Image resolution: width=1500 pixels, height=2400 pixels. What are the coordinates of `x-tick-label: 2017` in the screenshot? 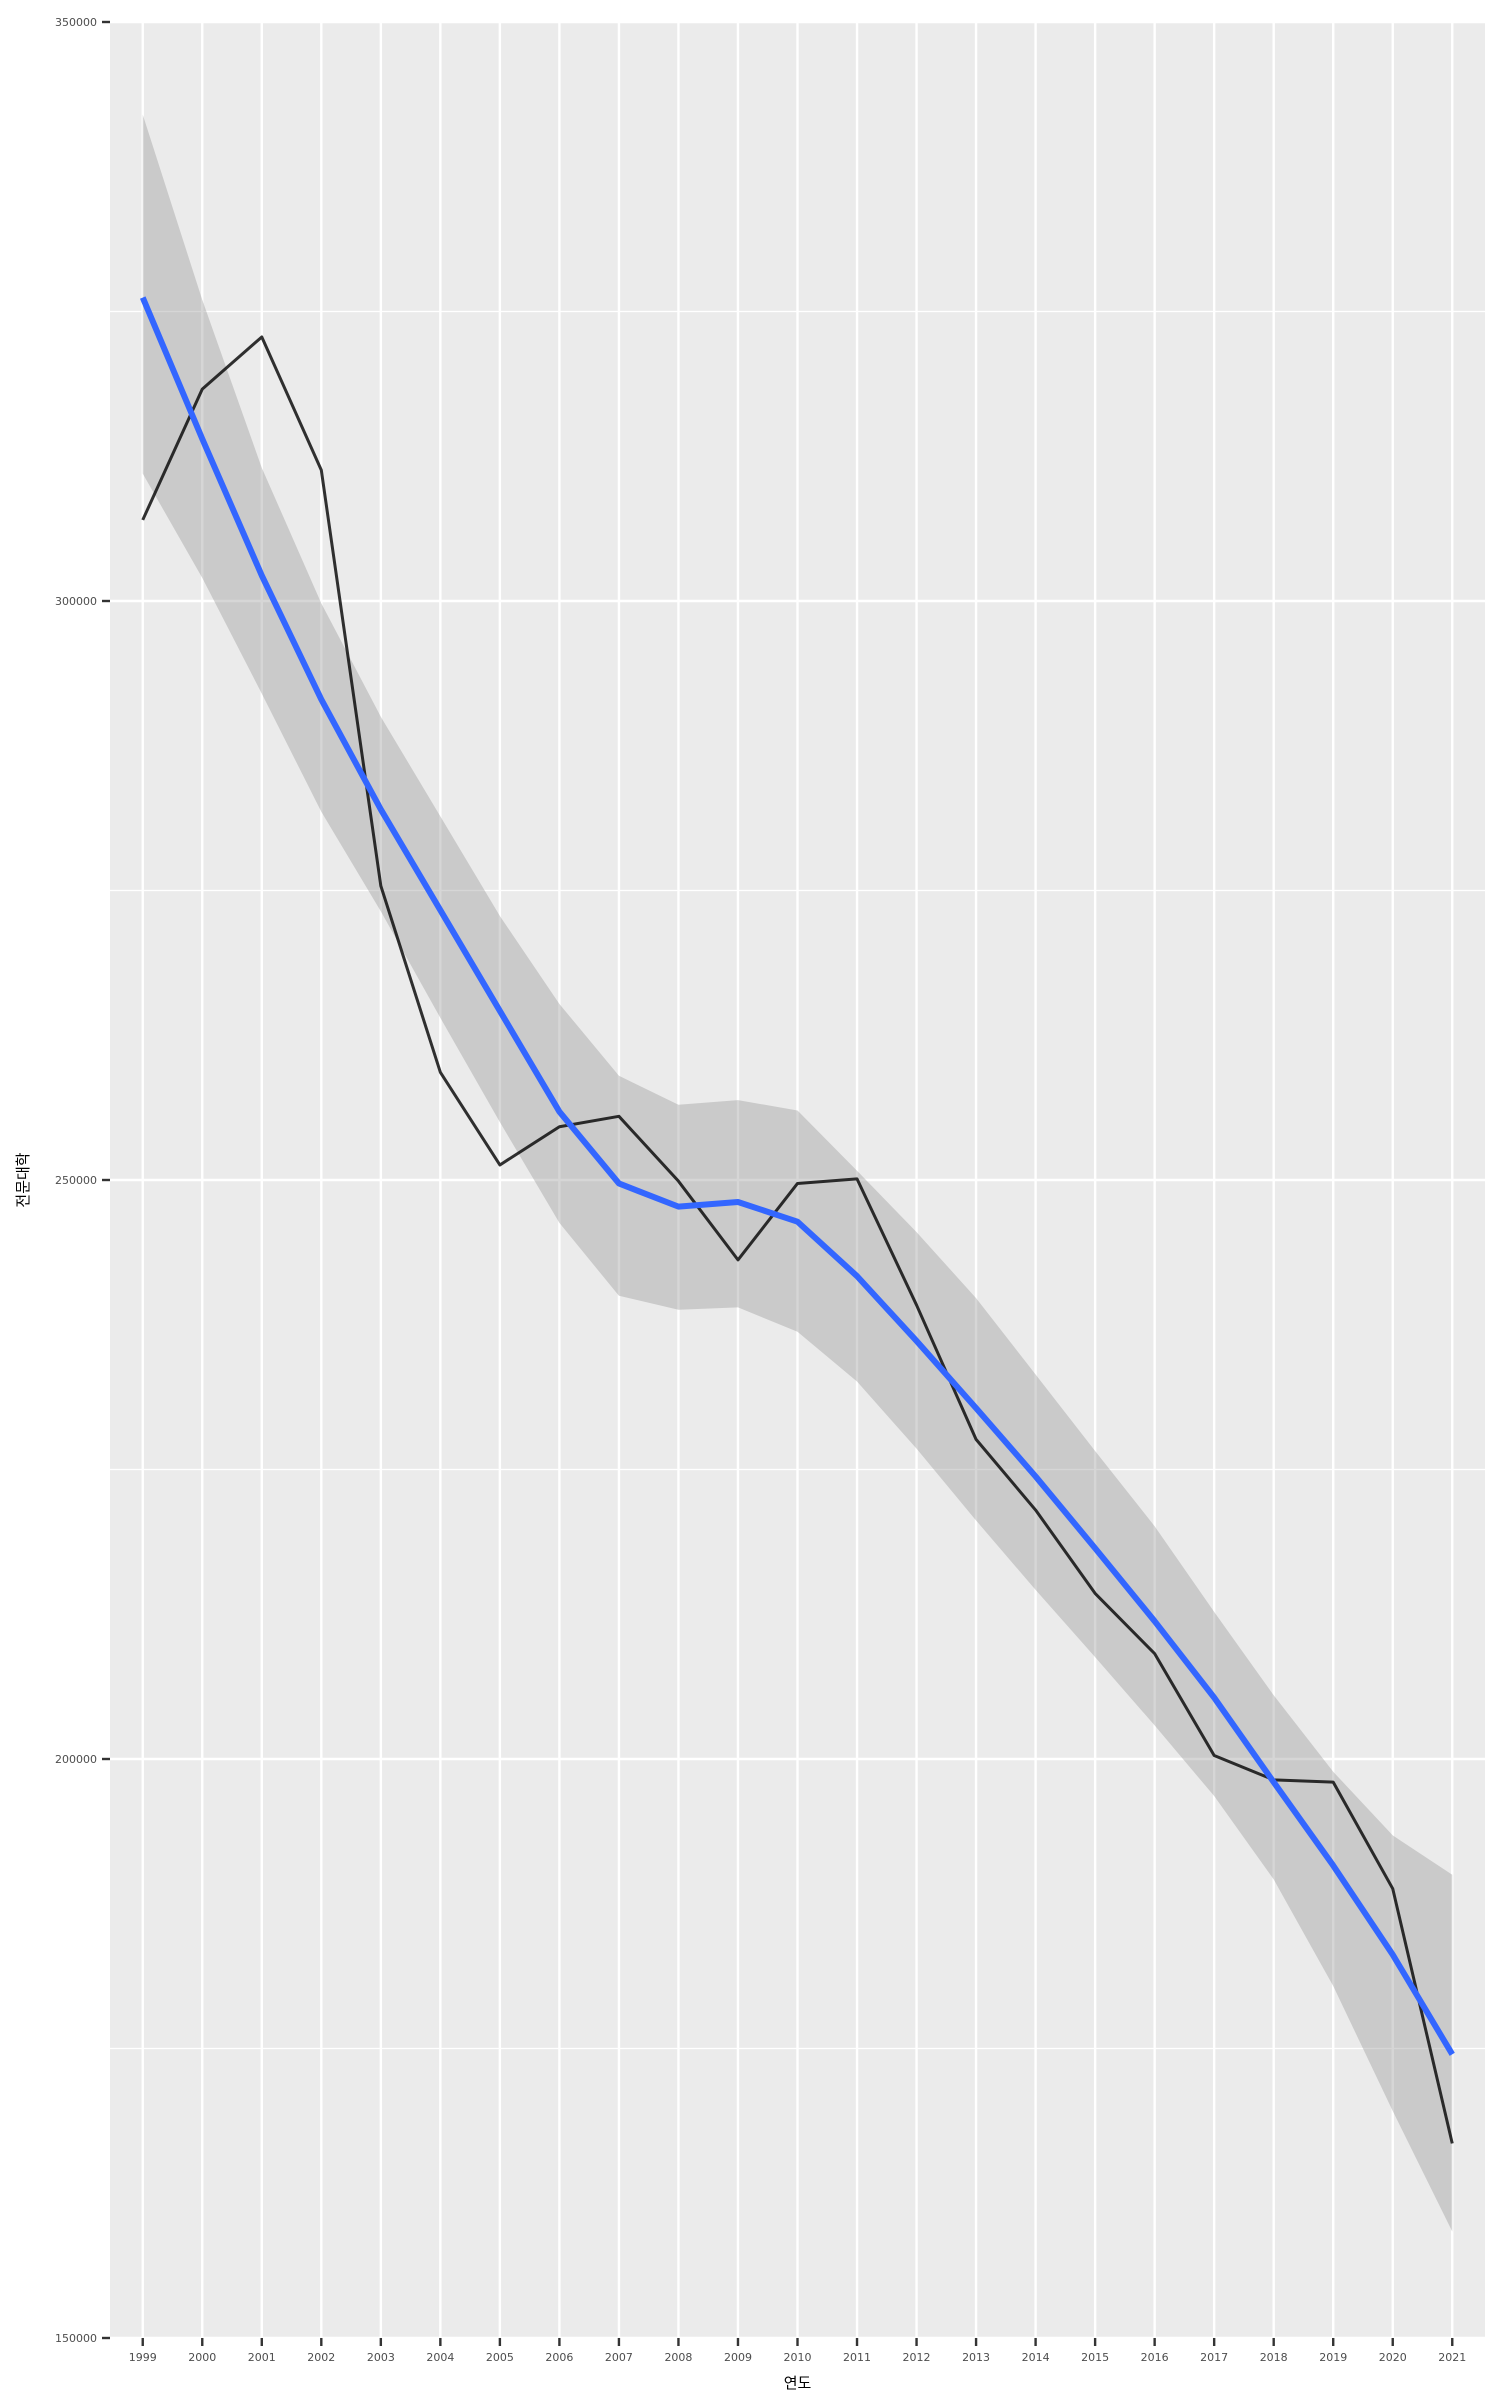 It's located at (1214, 2357).